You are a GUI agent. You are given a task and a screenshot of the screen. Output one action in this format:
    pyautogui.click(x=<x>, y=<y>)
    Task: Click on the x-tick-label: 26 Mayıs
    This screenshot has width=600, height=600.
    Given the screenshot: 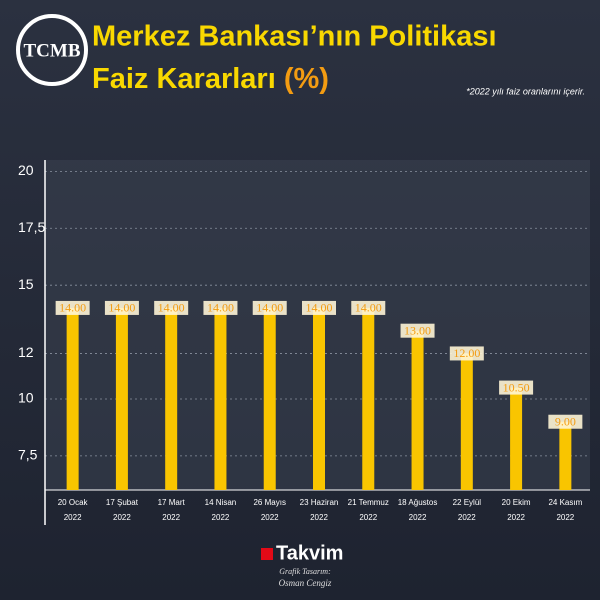 What is the action you would take?
    pyautogui.click(x=269, y=502)
    